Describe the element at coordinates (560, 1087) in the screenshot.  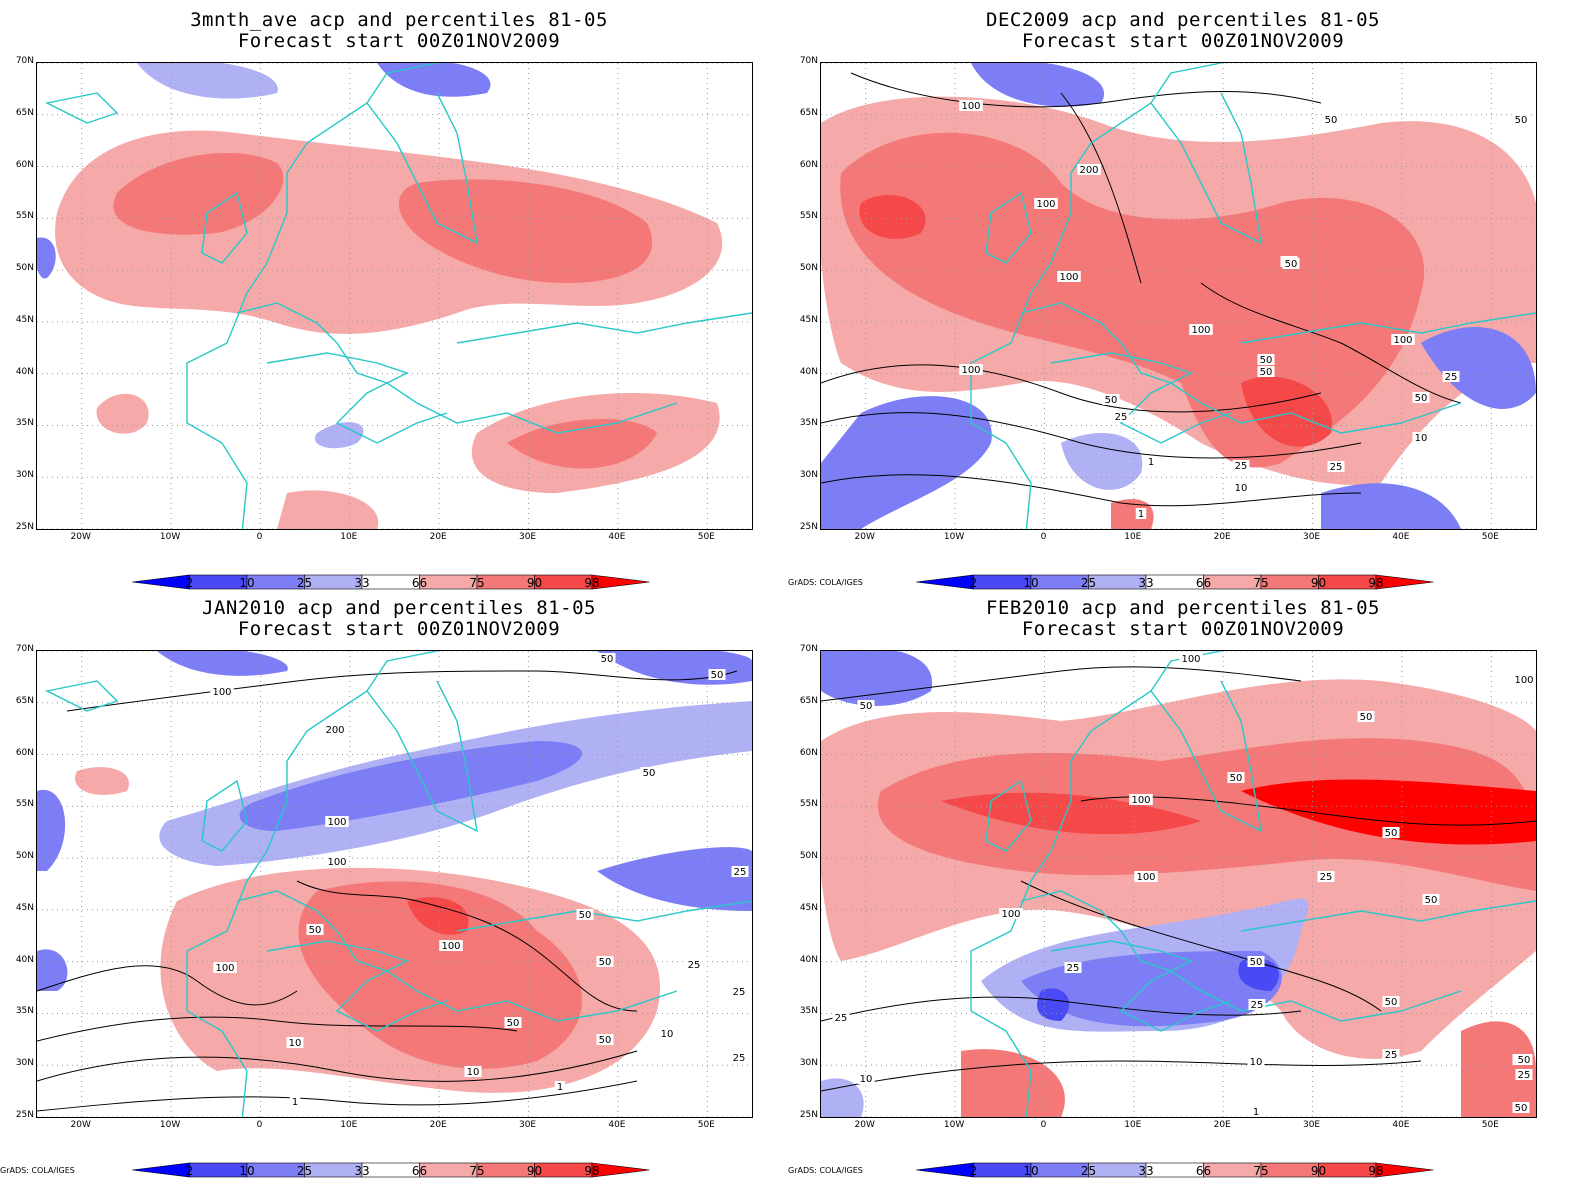
I see `contour-label: 1` at that location.